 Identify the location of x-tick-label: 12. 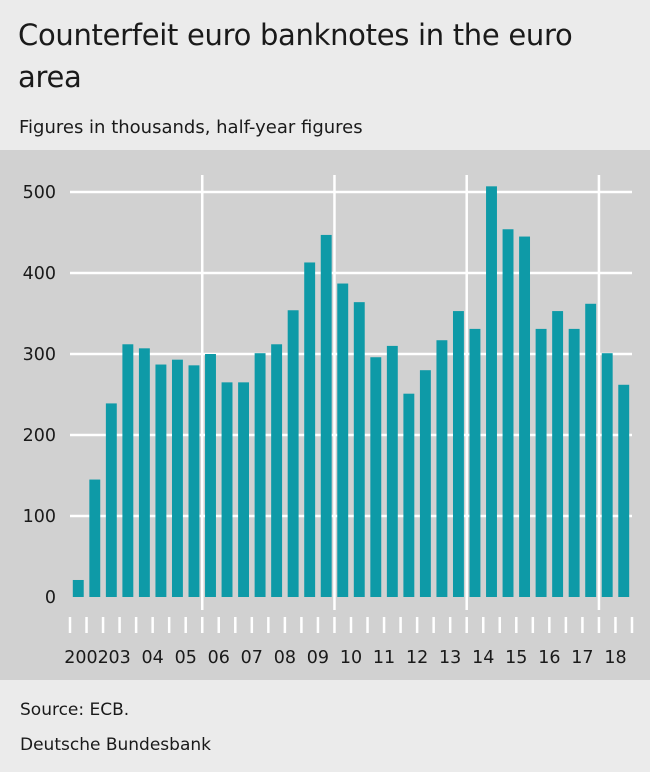
(417, 658).